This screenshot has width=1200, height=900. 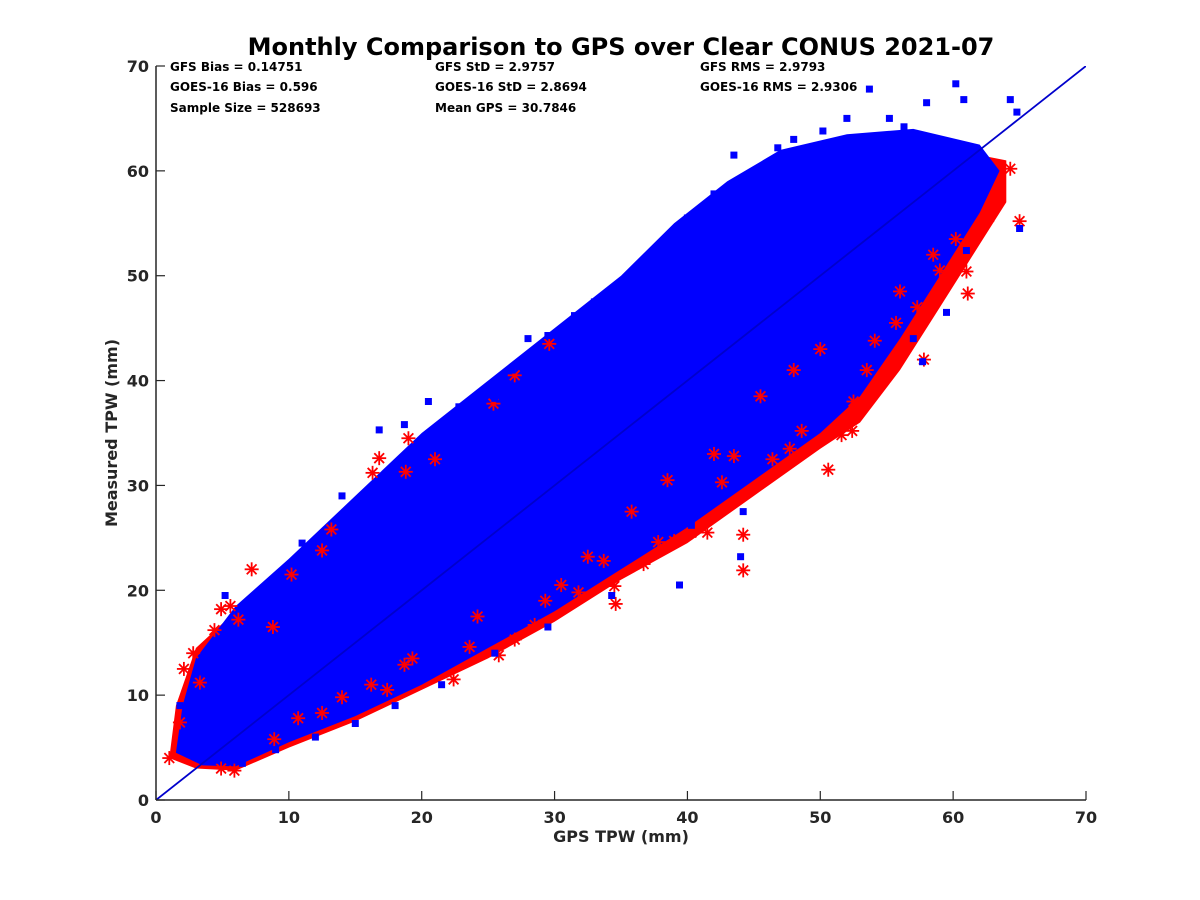 What do you see at coordinates (138, 485) in the screenshot?
I see `y-tick-label: 30` at bounding box center [138, 485].